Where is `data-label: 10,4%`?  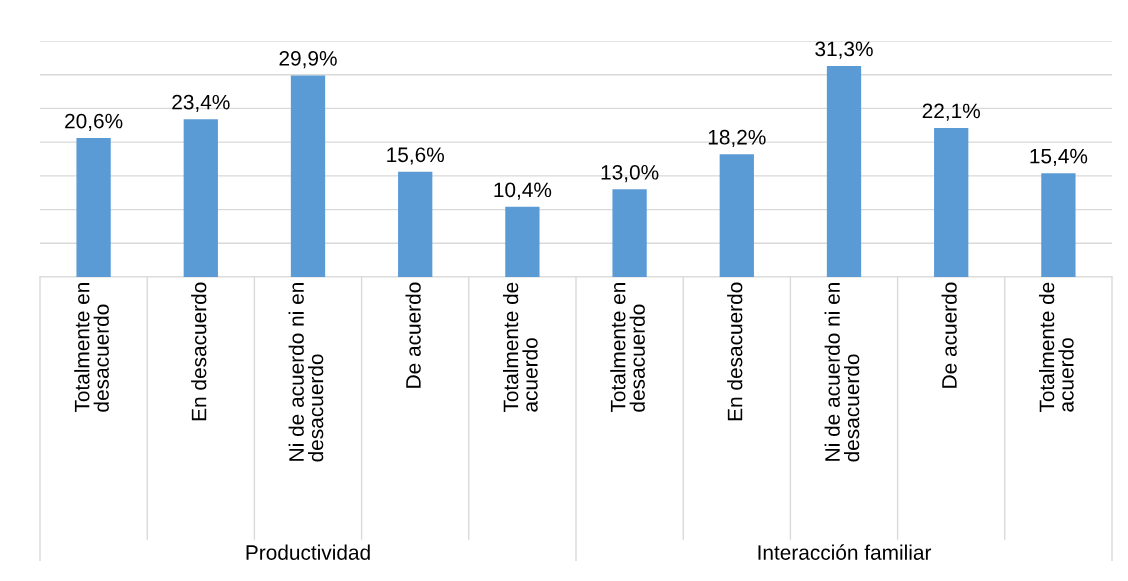 data-label: 10,4% is located at coordinates (523, 191).